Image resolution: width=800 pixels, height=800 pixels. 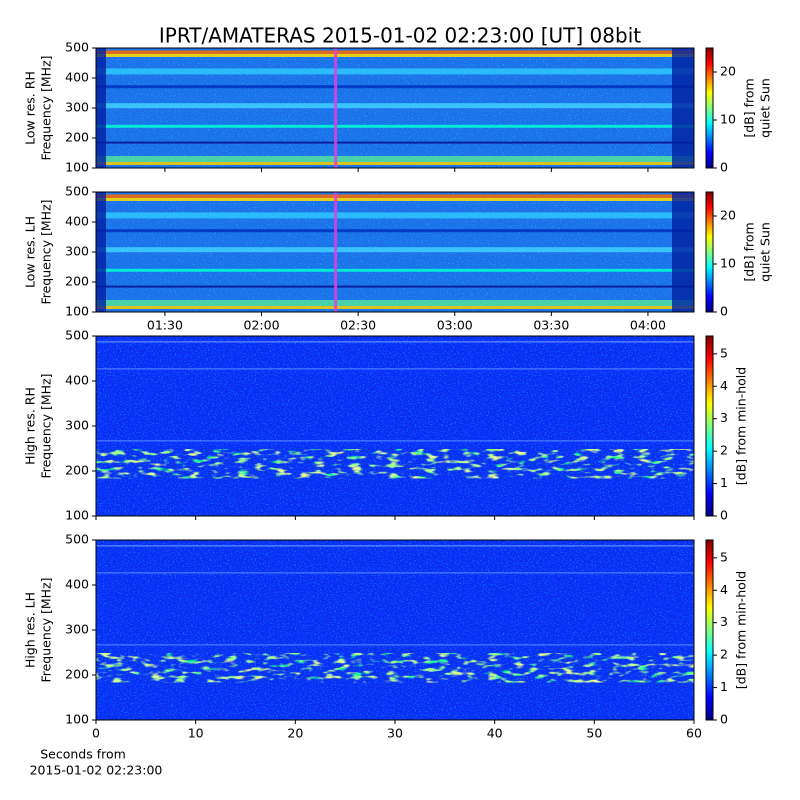 I want to click on colorbar-tick-label: 4, so click(x=724, y=589).